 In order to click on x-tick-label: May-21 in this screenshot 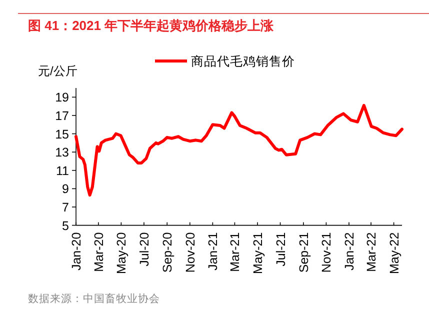, I will do `click(257, 253)`.